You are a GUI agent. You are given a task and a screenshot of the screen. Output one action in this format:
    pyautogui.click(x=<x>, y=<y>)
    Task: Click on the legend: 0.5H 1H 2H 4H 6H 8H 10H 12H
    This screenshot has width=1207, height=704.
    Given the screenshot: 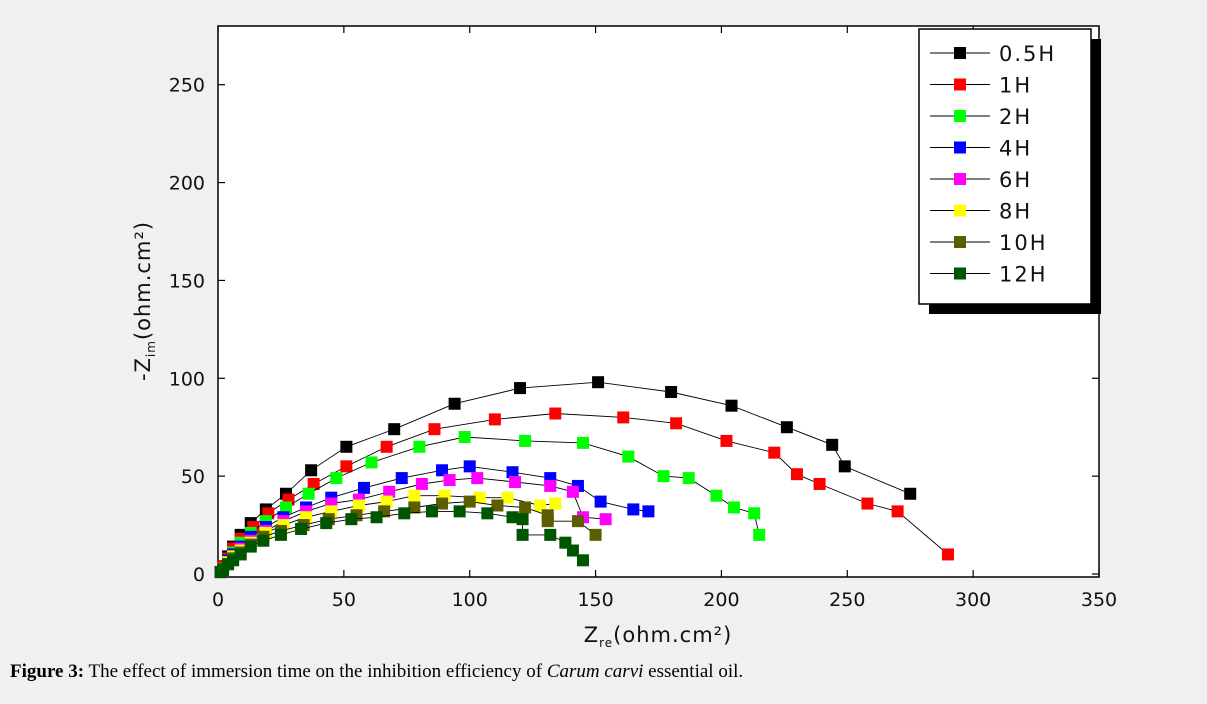 What is the action you would take?
    pyautogui.click(x=1009, y=171)
    